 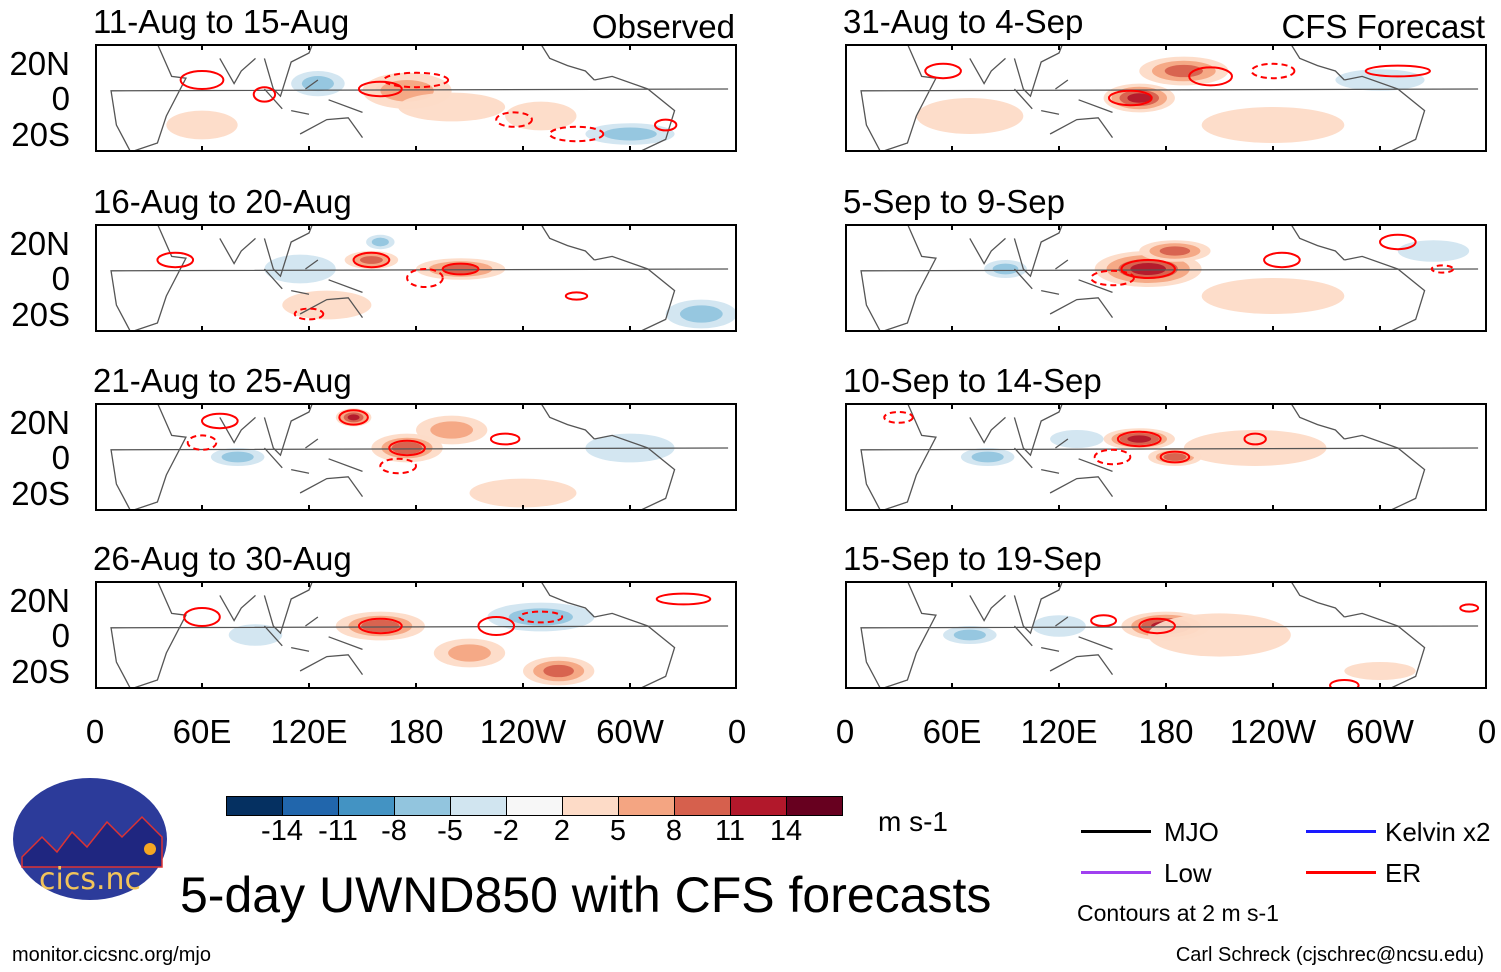 What do you see at coordinates (90, 839) in the screenshot?
I see `cics-logo: cics.nc` at bounding box center [90, 839].